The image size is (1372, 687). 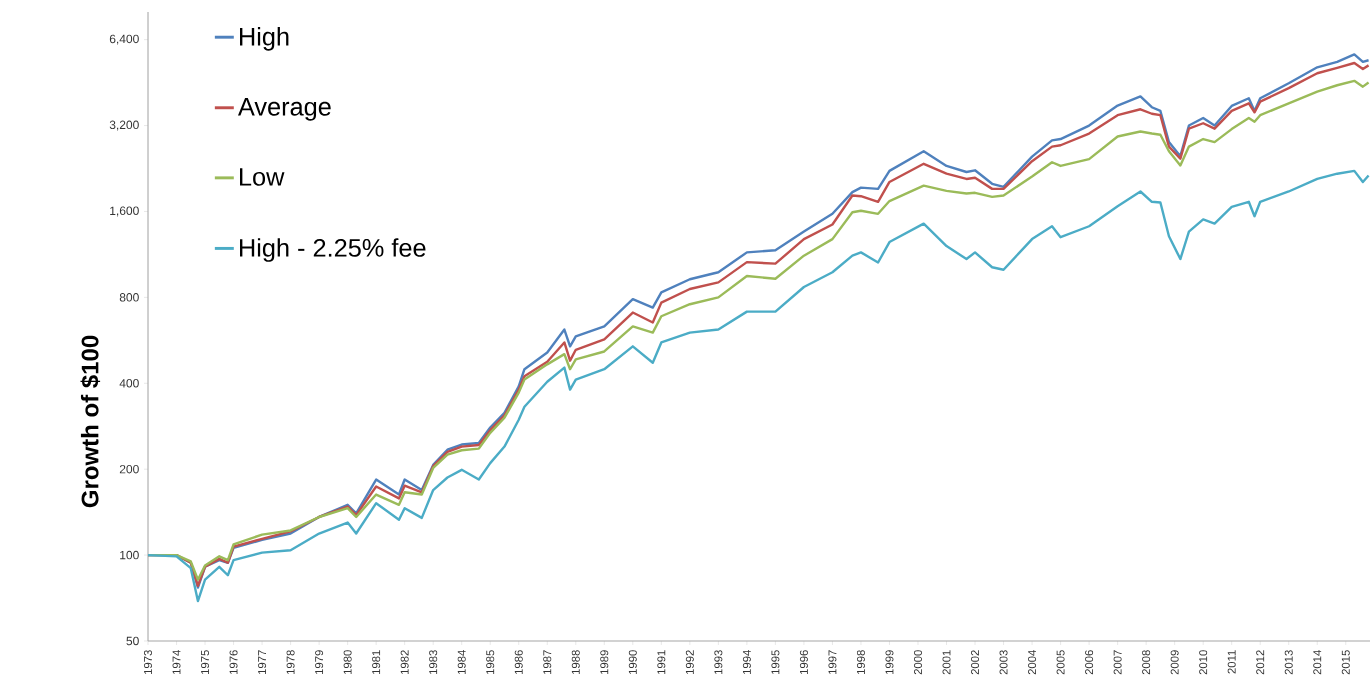 What do you see at coordinates (124, 125) in the screenshot?
I see `y-tick-label: 3,200` at bounding box center [124, 125].